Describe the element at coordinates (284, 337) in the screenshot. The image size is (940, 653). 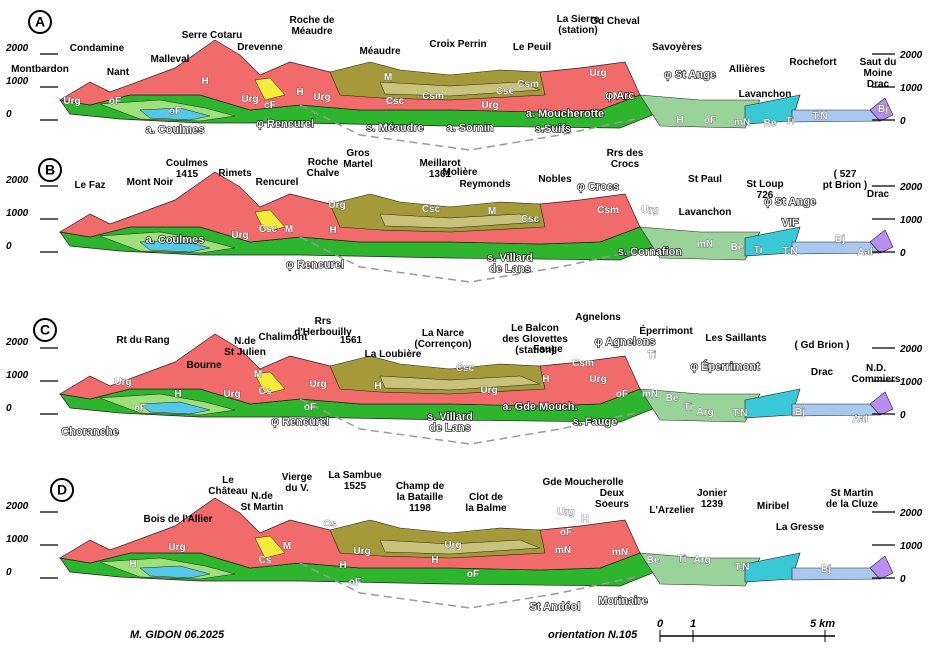
I see `place-label: Chalimont` at that location.